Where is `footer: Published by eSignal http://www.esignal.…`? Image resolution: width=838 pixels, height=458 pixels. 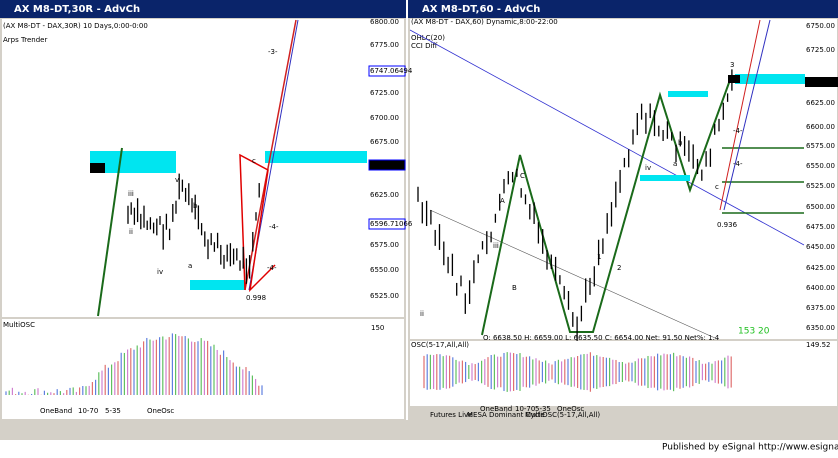
footer: Published by eSignal http://www.esignal.… is located at coordinates (750, 448).